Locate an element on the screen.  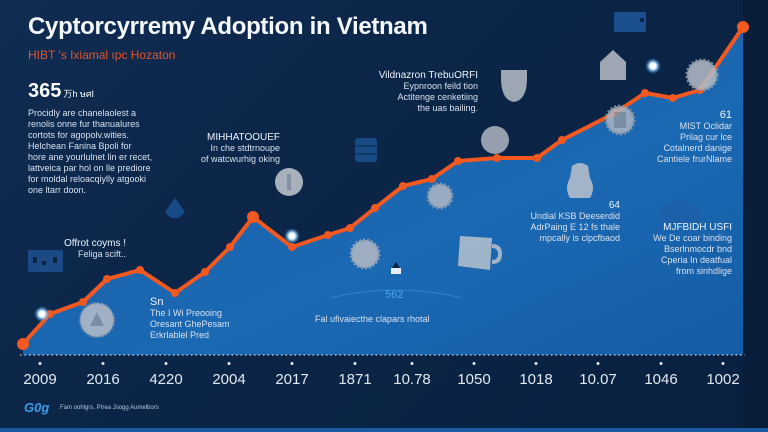
x-tick-label: 10.78 is located at coordinates (412, 379).